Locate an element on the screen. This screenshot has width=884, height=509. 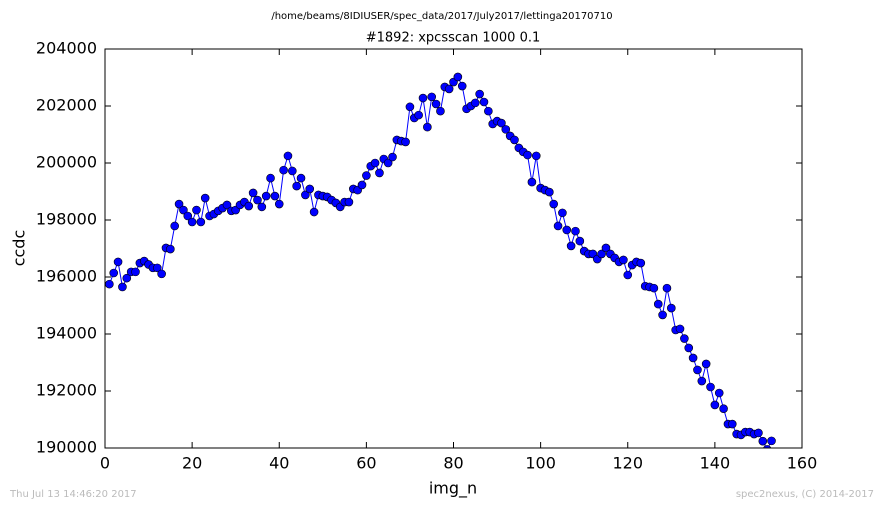
x-tick-label: 80 is located at coordinates (453, 463).